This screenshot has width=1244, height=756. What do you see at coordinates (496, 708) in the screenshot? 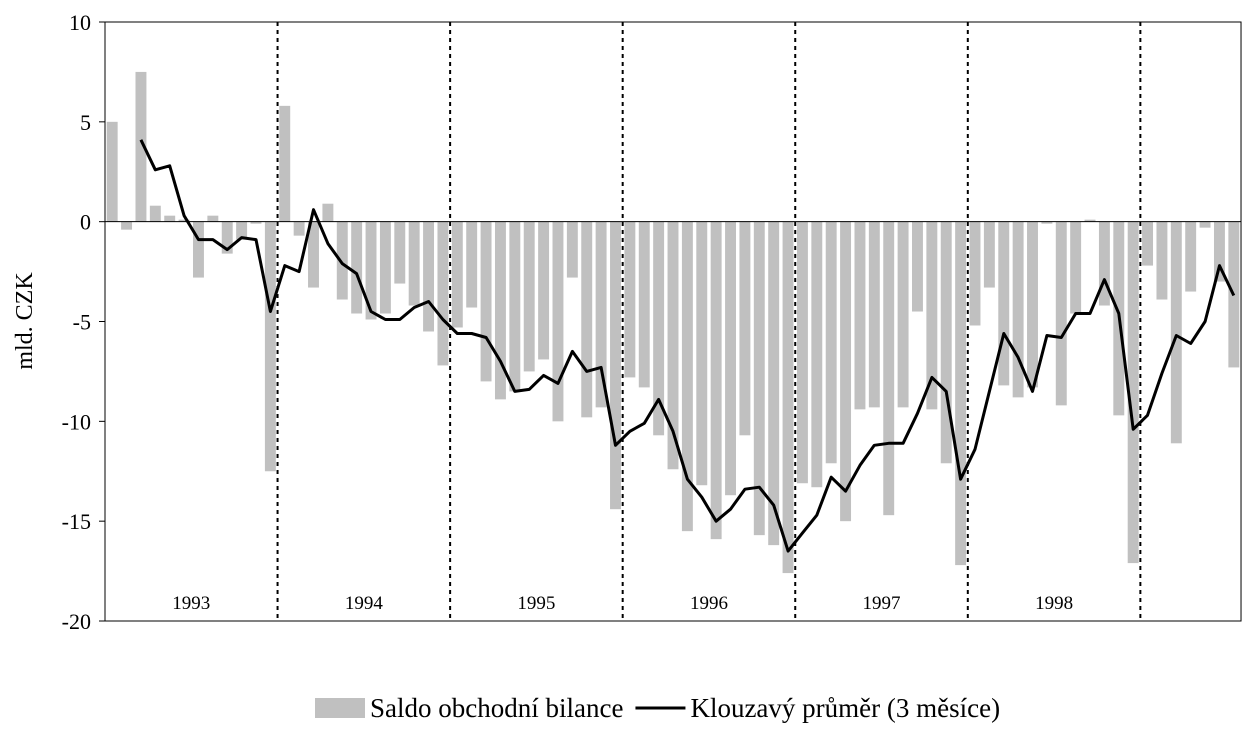
I see `legend-label: Saldo obchodní bilance` at bounding box center [496, 708].